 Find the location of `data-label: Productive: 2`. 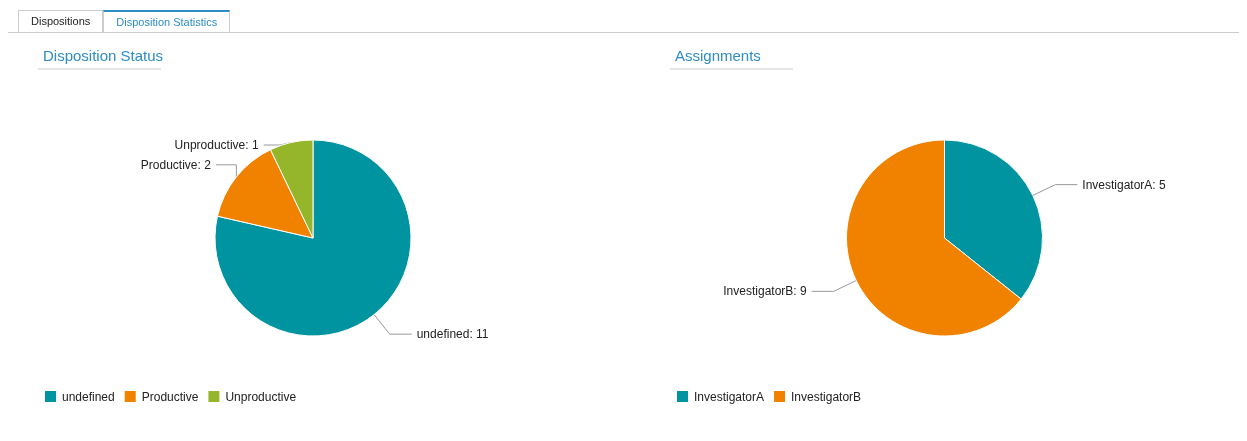

data-label: Productive: 2 is located at coordinates (176, 164).